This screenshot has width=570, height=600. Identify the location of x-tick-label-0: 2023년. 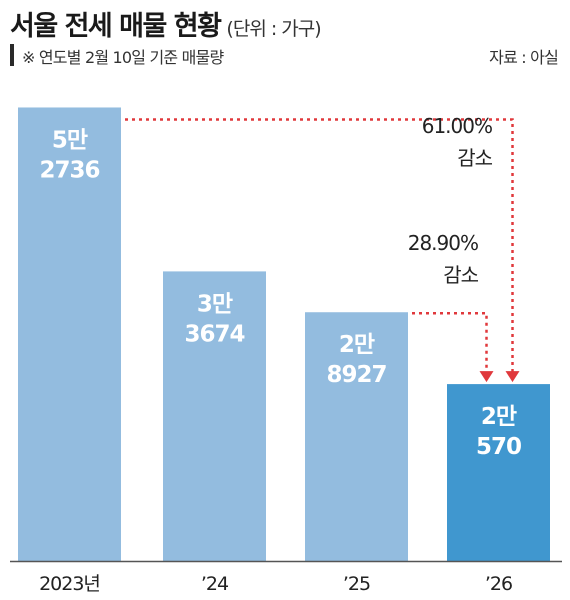
(69, 584).